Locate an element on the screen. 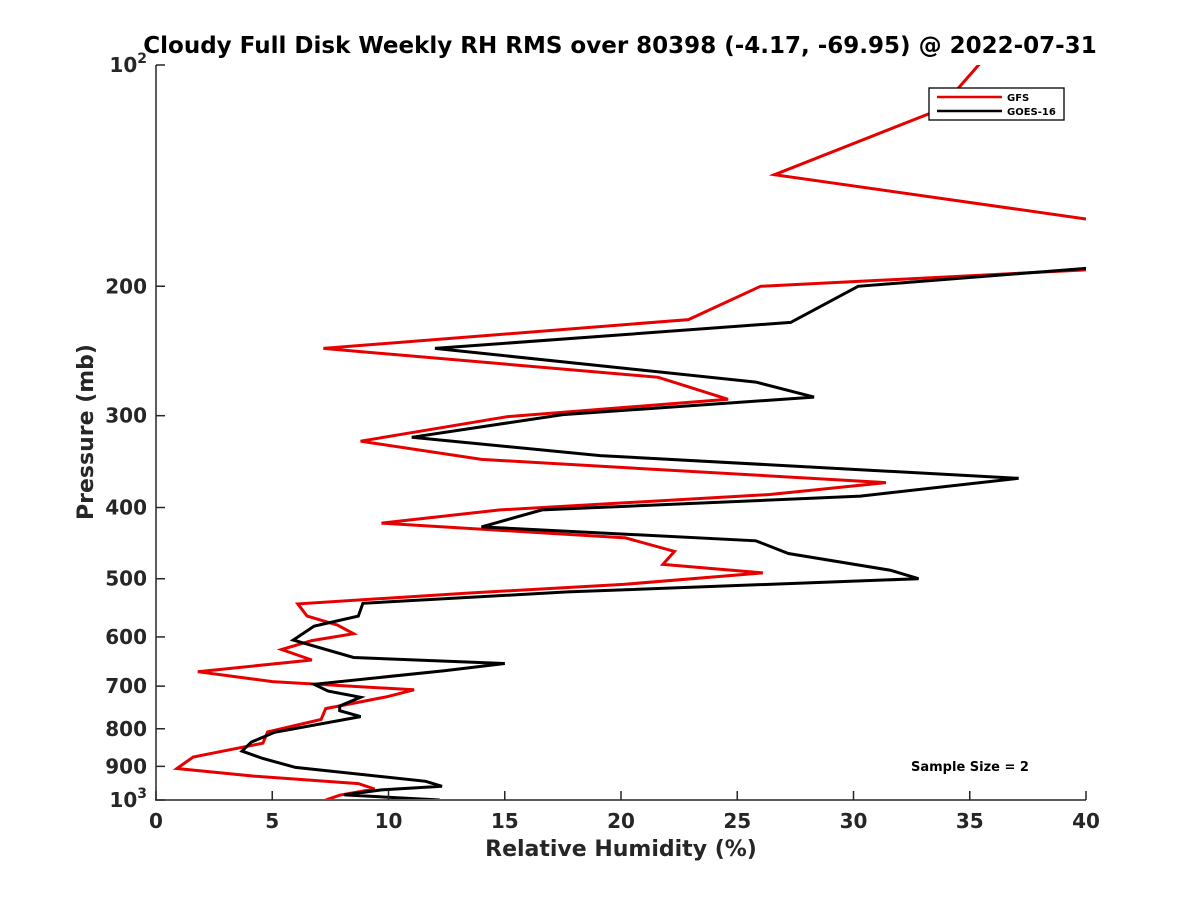 The width and height of the screenshot is (1200, 900). x-tick-label: 30 is located at coordinates (854, 821).